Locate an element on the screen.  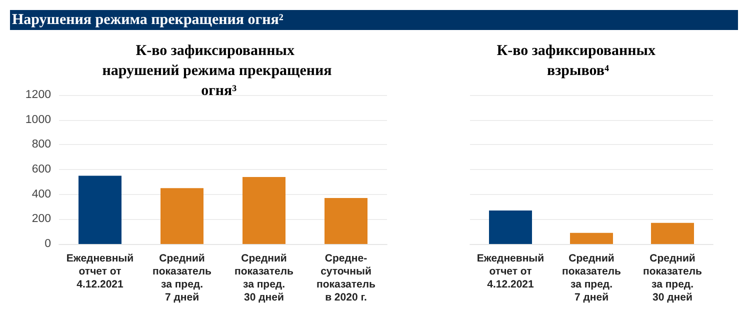
y-tick-label: 200 is located at coordinates (41, 219).